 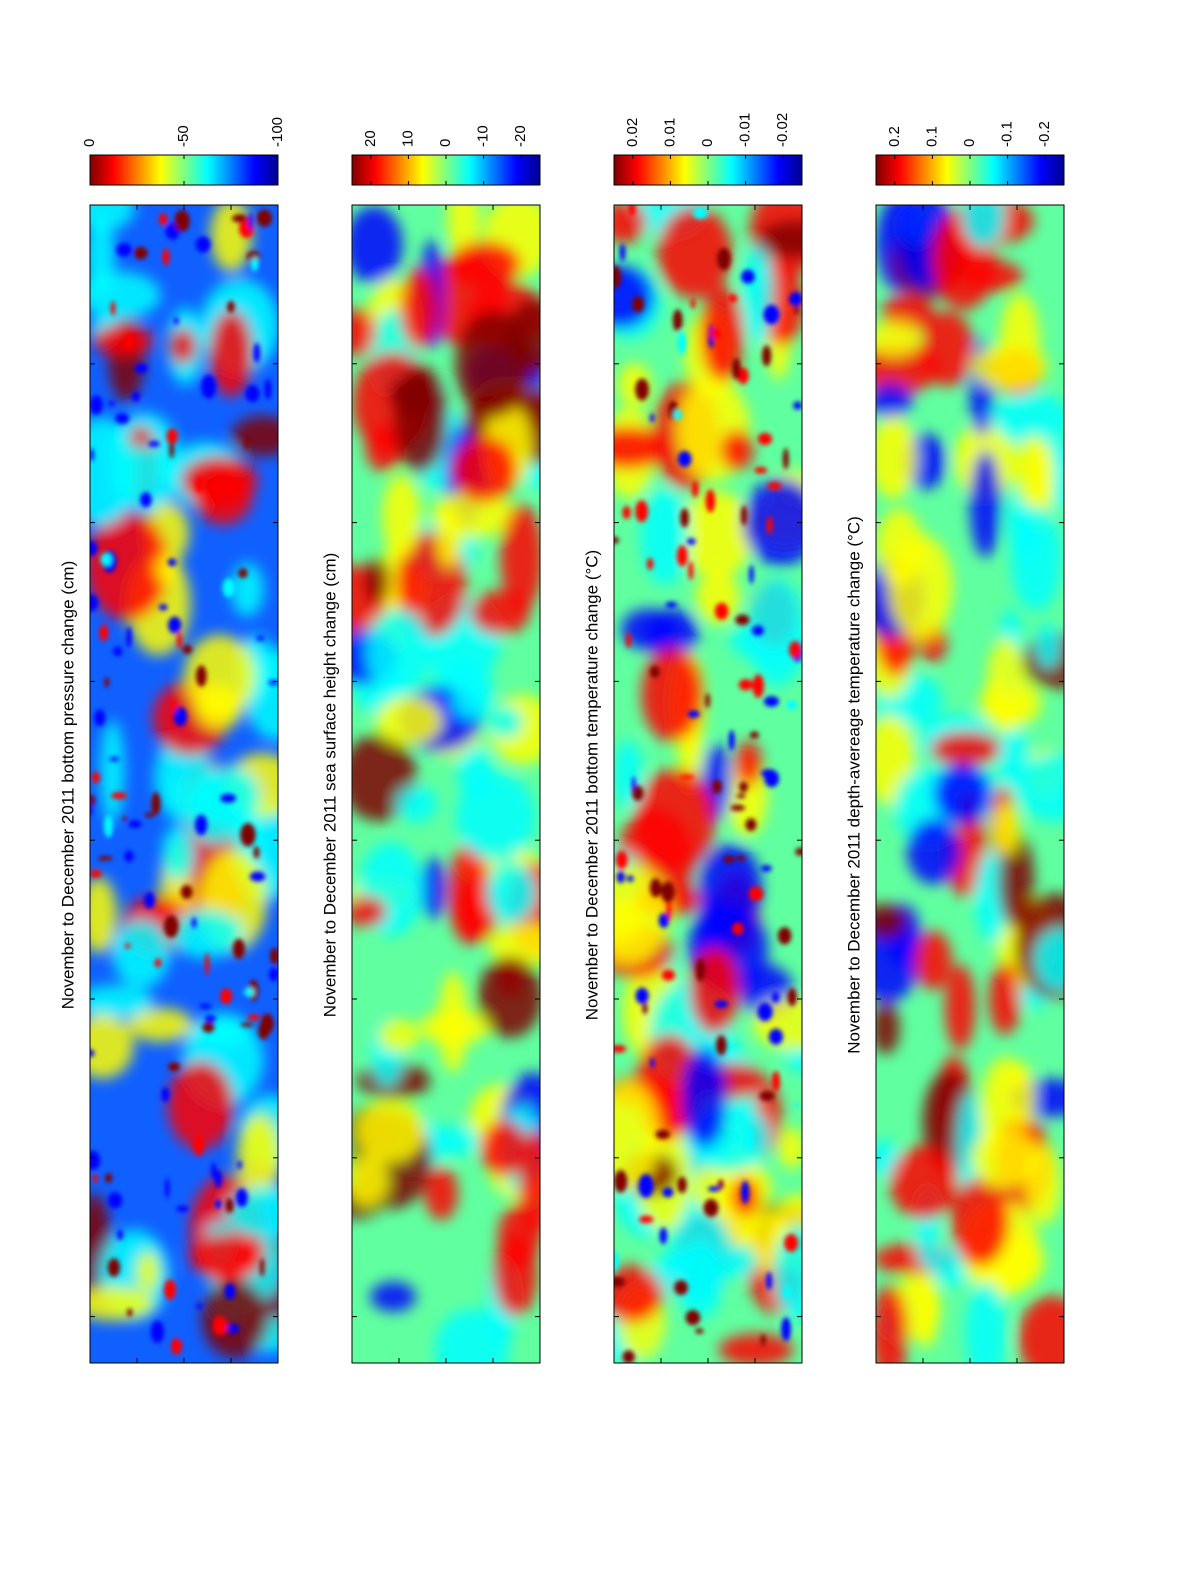 What do you see at coordinates (407, 138) in the screenshot?
I see `colorbar-tick-label: 10` at bounding box center [407, 138].